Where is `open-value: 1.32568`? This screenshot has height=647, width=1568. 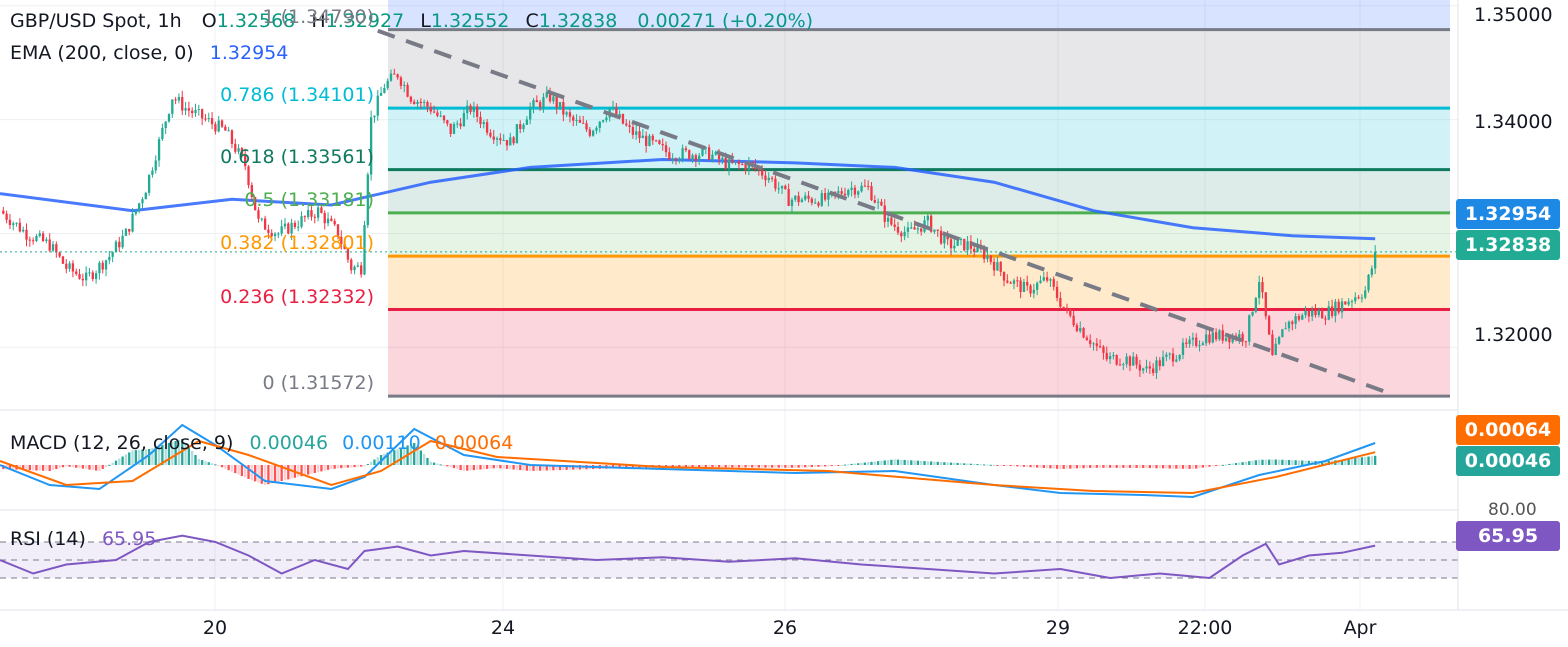 open-value: 1.32568 is located at coordinates (256, 21).